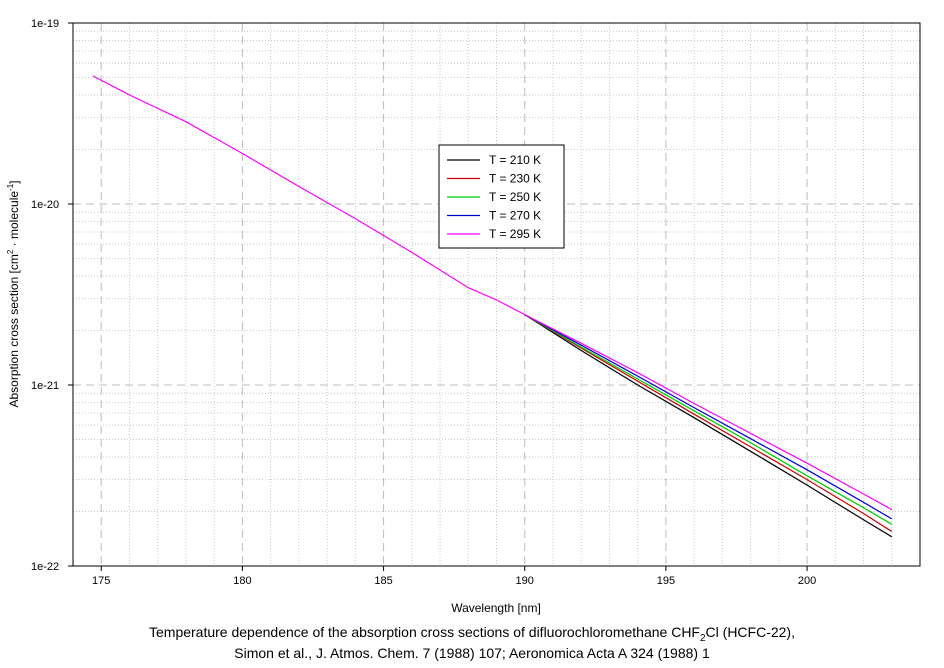 The height and width of the screenshot is (668, 944). What do you see at coordinates (45, 24) in the screenshot?
I see `y-tick-label: 1e-19` at bounding box center [45, 24].